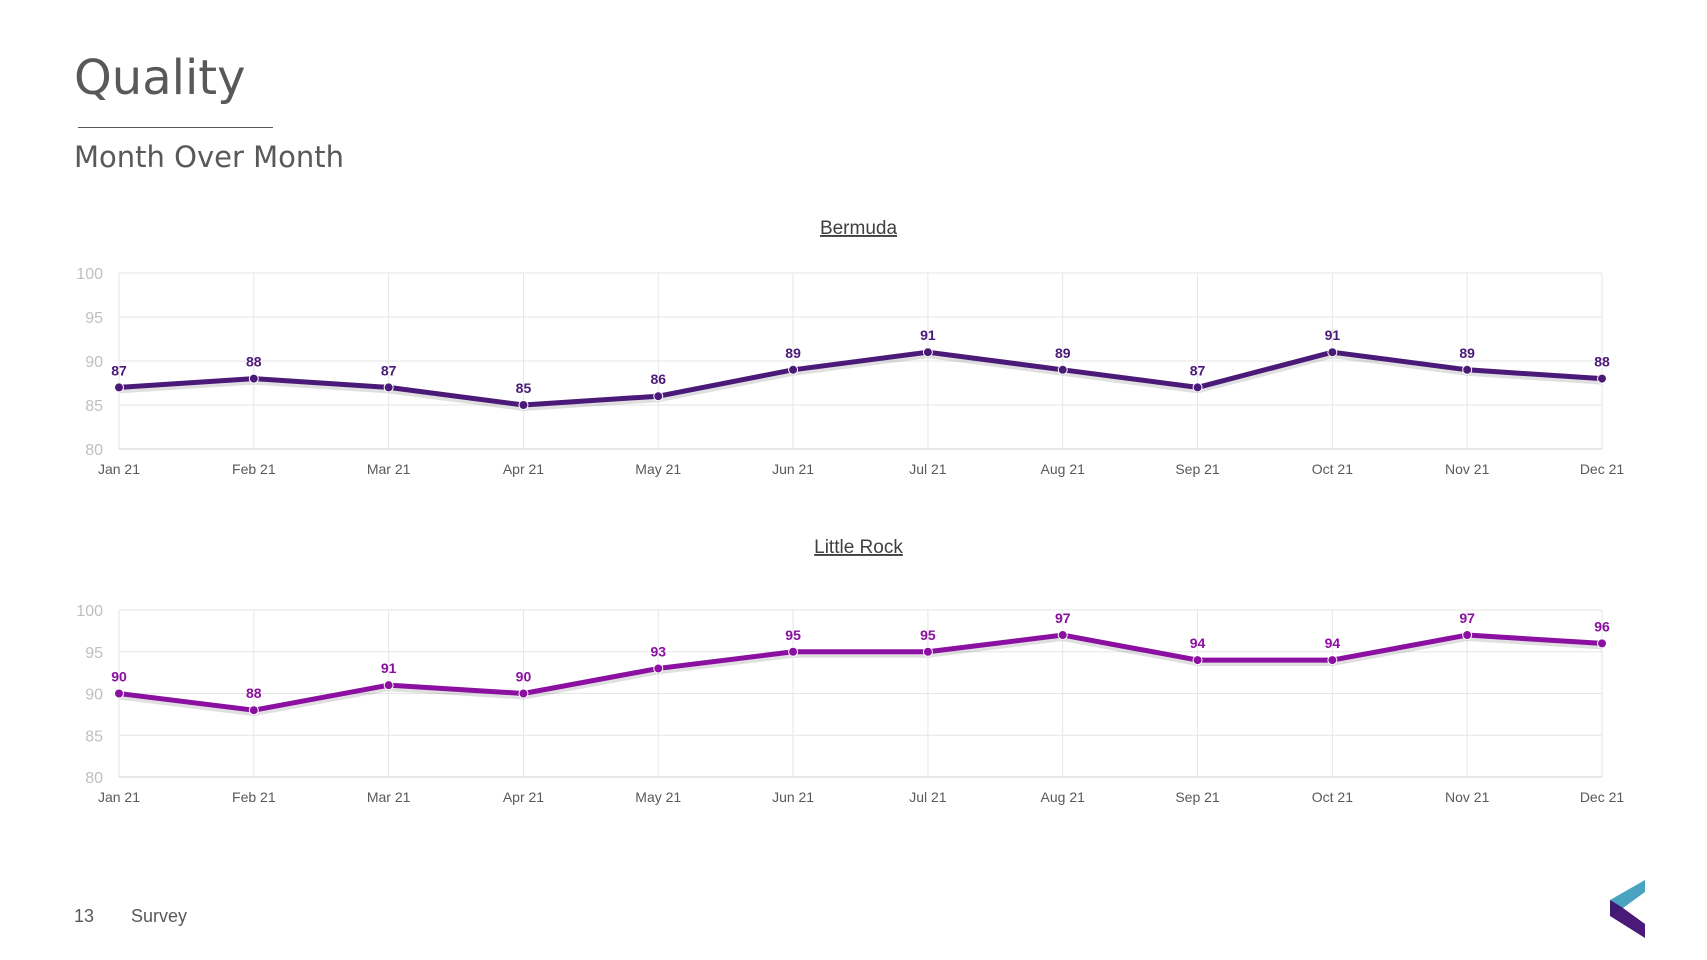  I want to click on brand-logo-icon, so click(1627, 909).